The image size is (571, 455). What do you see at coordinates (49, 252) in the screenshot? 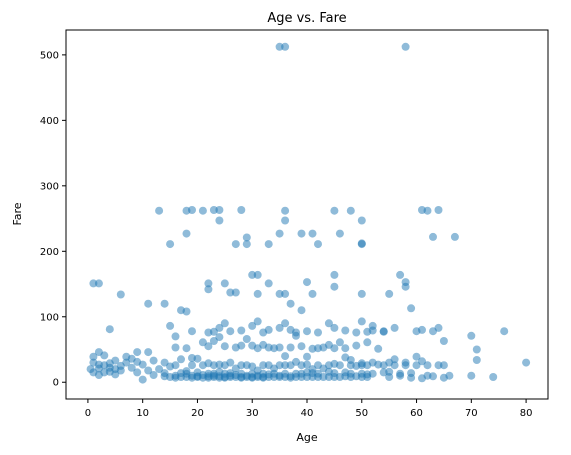
I see `y-tick-label: 200` at bounding box center [49, 252].